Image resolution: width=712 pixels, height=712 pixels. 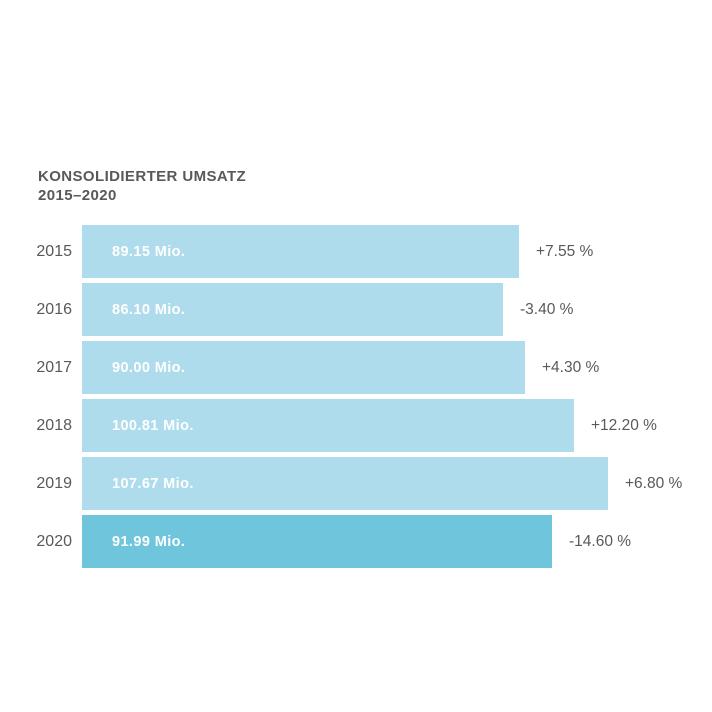 What do you see at coordinates (54, 541) in the screenshot?
I see `year-label: 2020` at bounding box center [54, 541].